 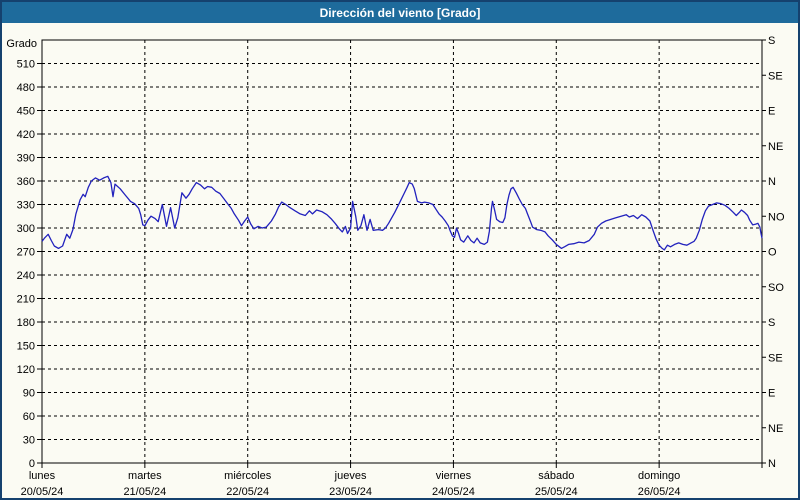 I want to click on y-axis-tick-label: 390, so click(x=26, y=159).